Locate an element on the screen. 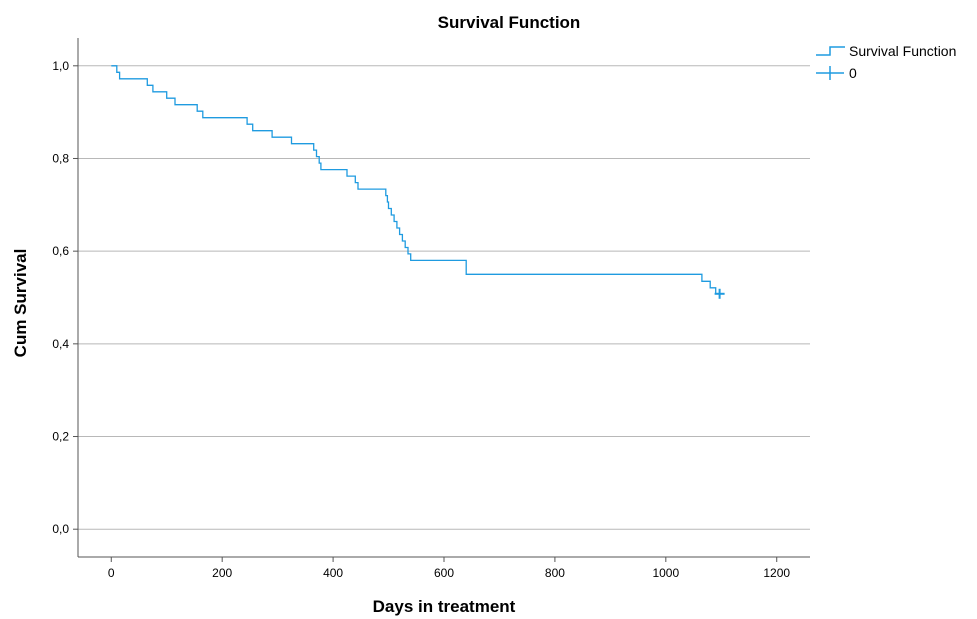  y-tick-label-3: 0,6 is located at coordinates (60, 251).